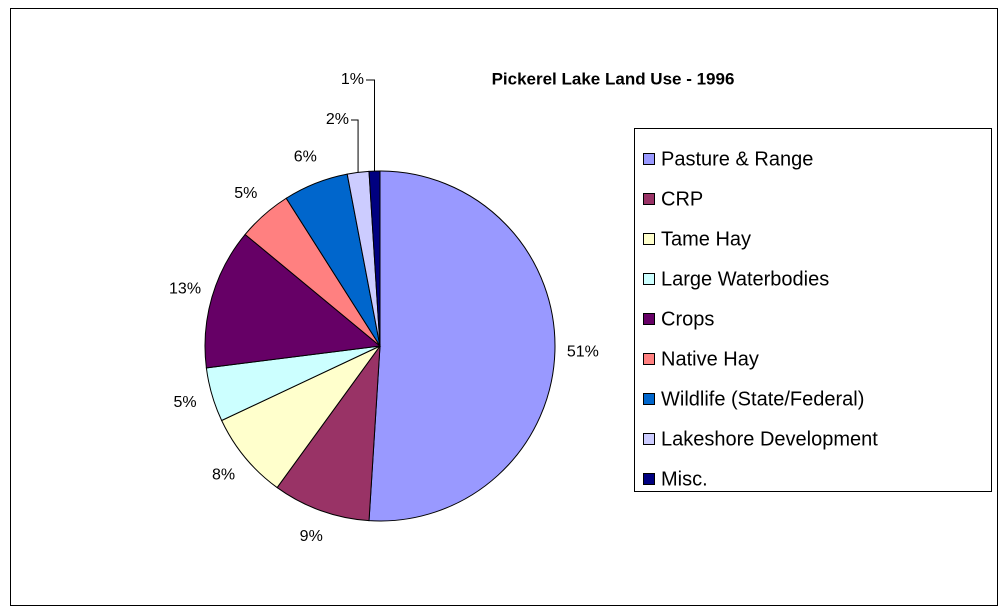 The height and width of the screenshot is (614, 1000). I want to click on legend-label: Tame Hay, so click(706, 239).